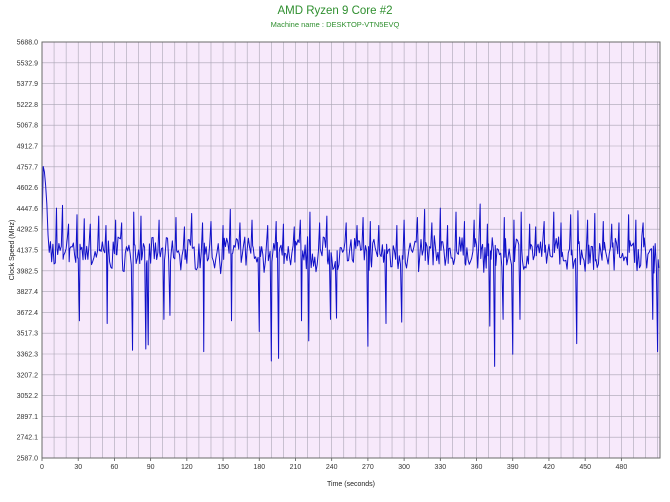 The width and height of the screenshot is (670, 502). I want to click on x-tick-label: 210, so click(296, 467).